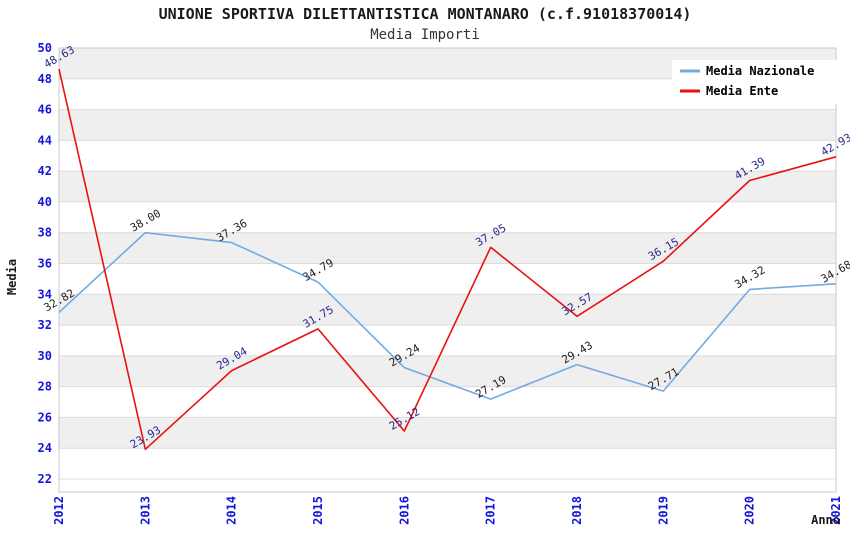  What do you see at coordinates (425, 35) in the screenshot?
I see `chart-subtitle: Media Importi` at bounding box center [425, 35].